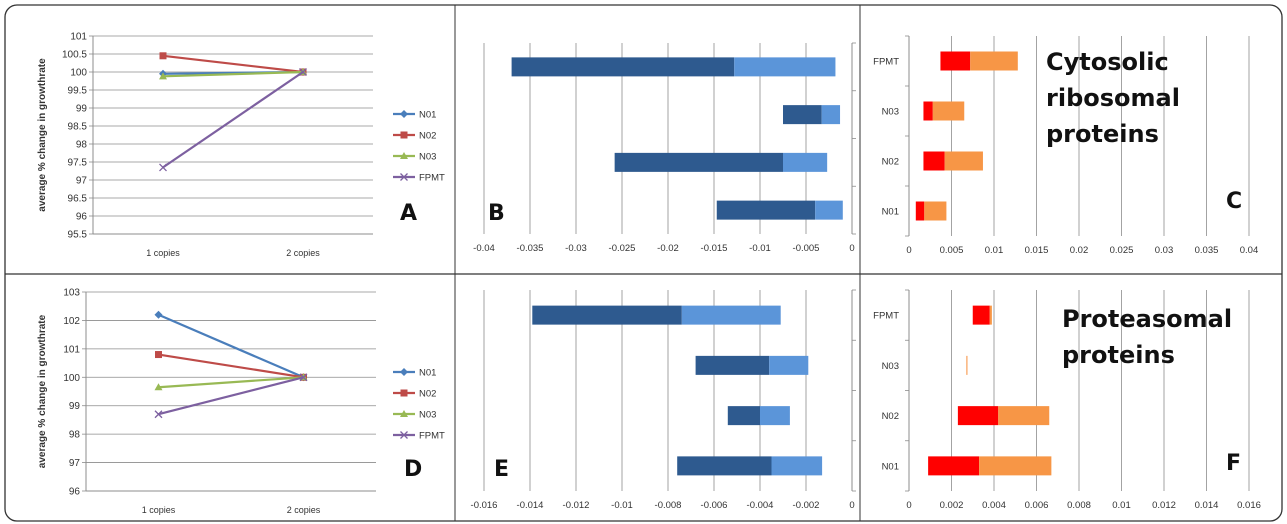  Describe the element at coordinates (163, 253) in the screenshot. I see `a-category-label: 1 copies` at that location.